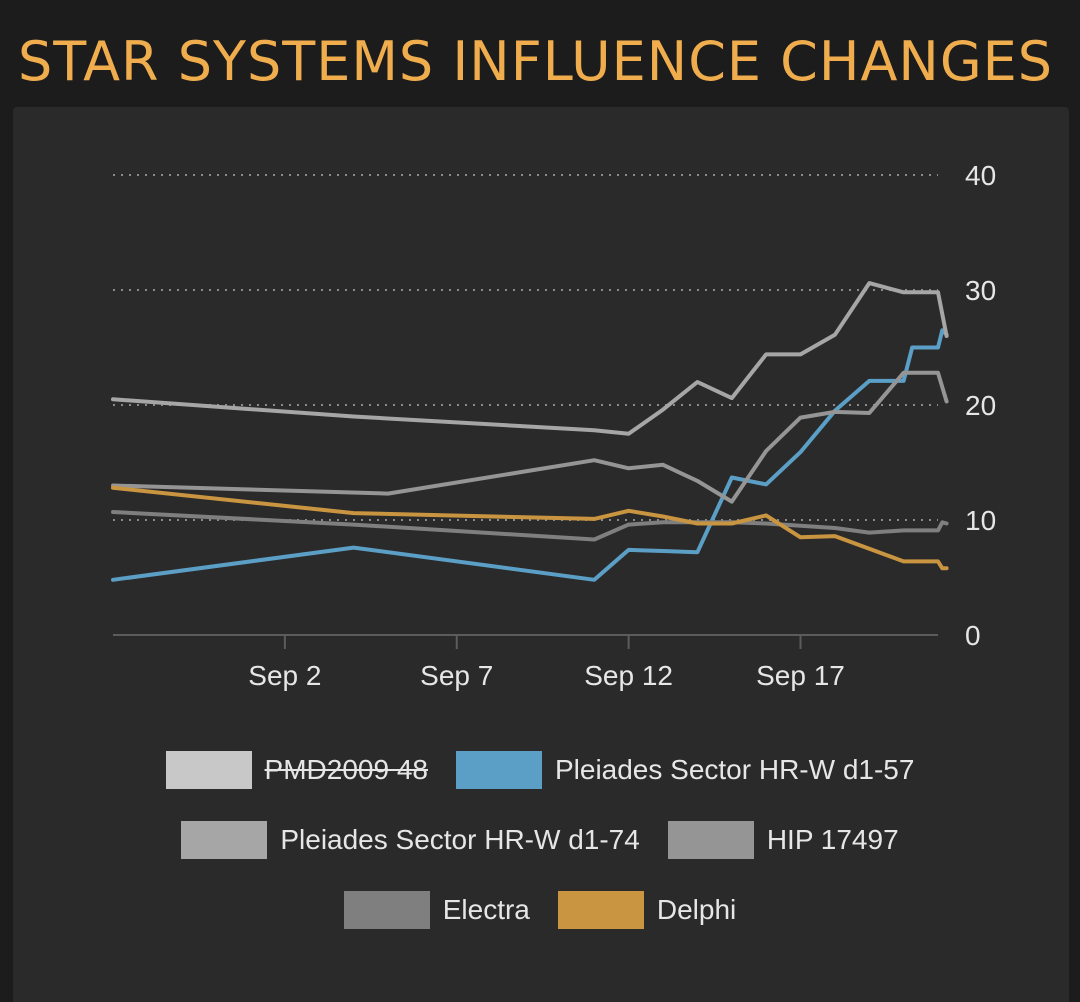  I want to click on y-tick-label: 20, so click(980, 405).